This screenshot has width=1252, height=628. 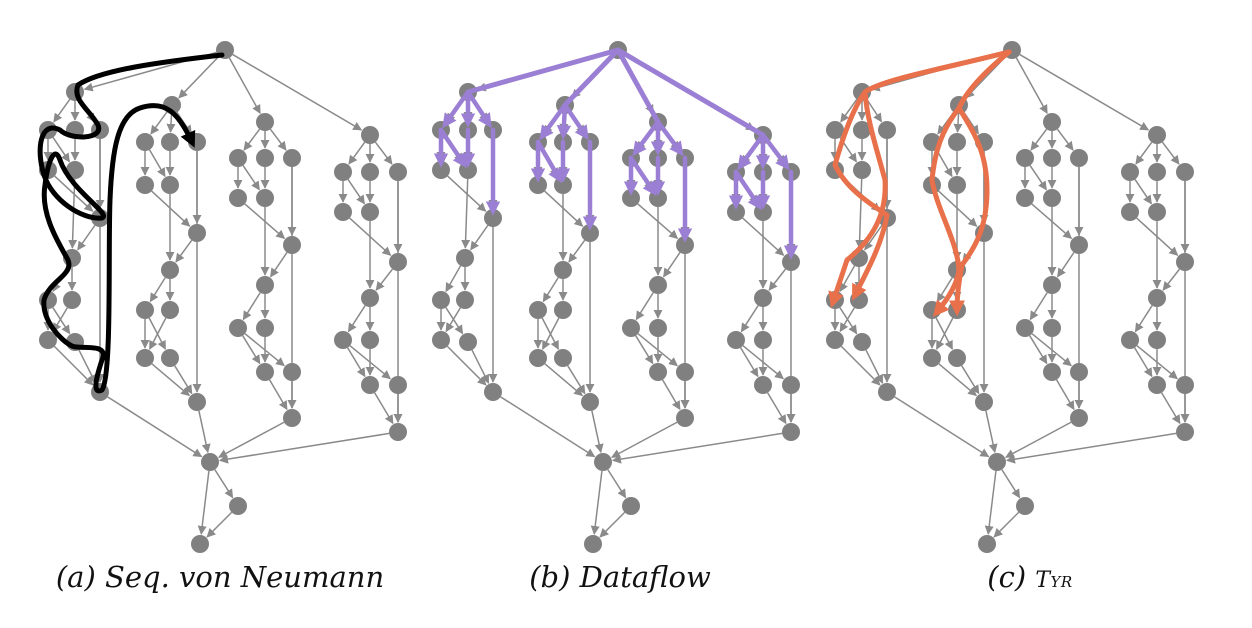 What do you see at coordinates (131, 223) in the screenshot?
I see `sequential-path-overlay` at bounding box center [131, 223].